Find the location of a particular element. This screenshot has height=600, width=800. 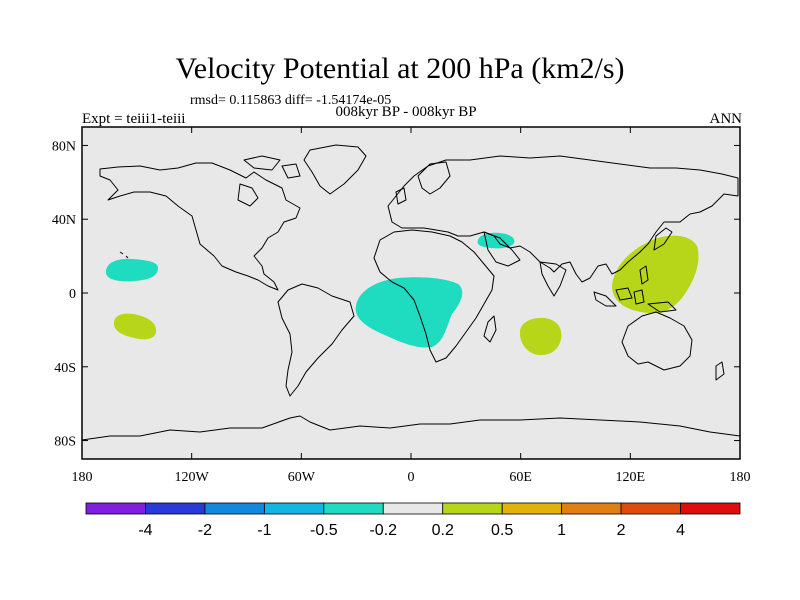

coast-arabia is located at coordinates (502, 249).